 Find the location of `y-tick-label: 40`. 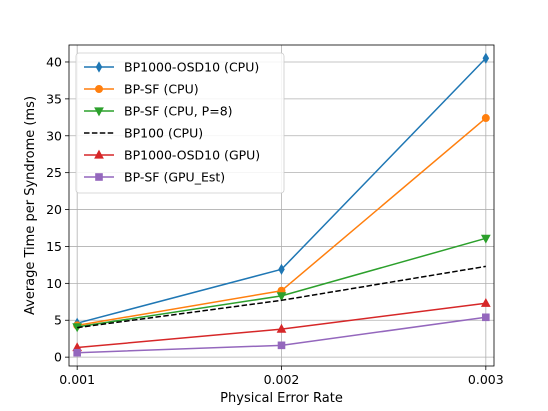

y-tick-label: 40 is located at coordinates (54, 61).